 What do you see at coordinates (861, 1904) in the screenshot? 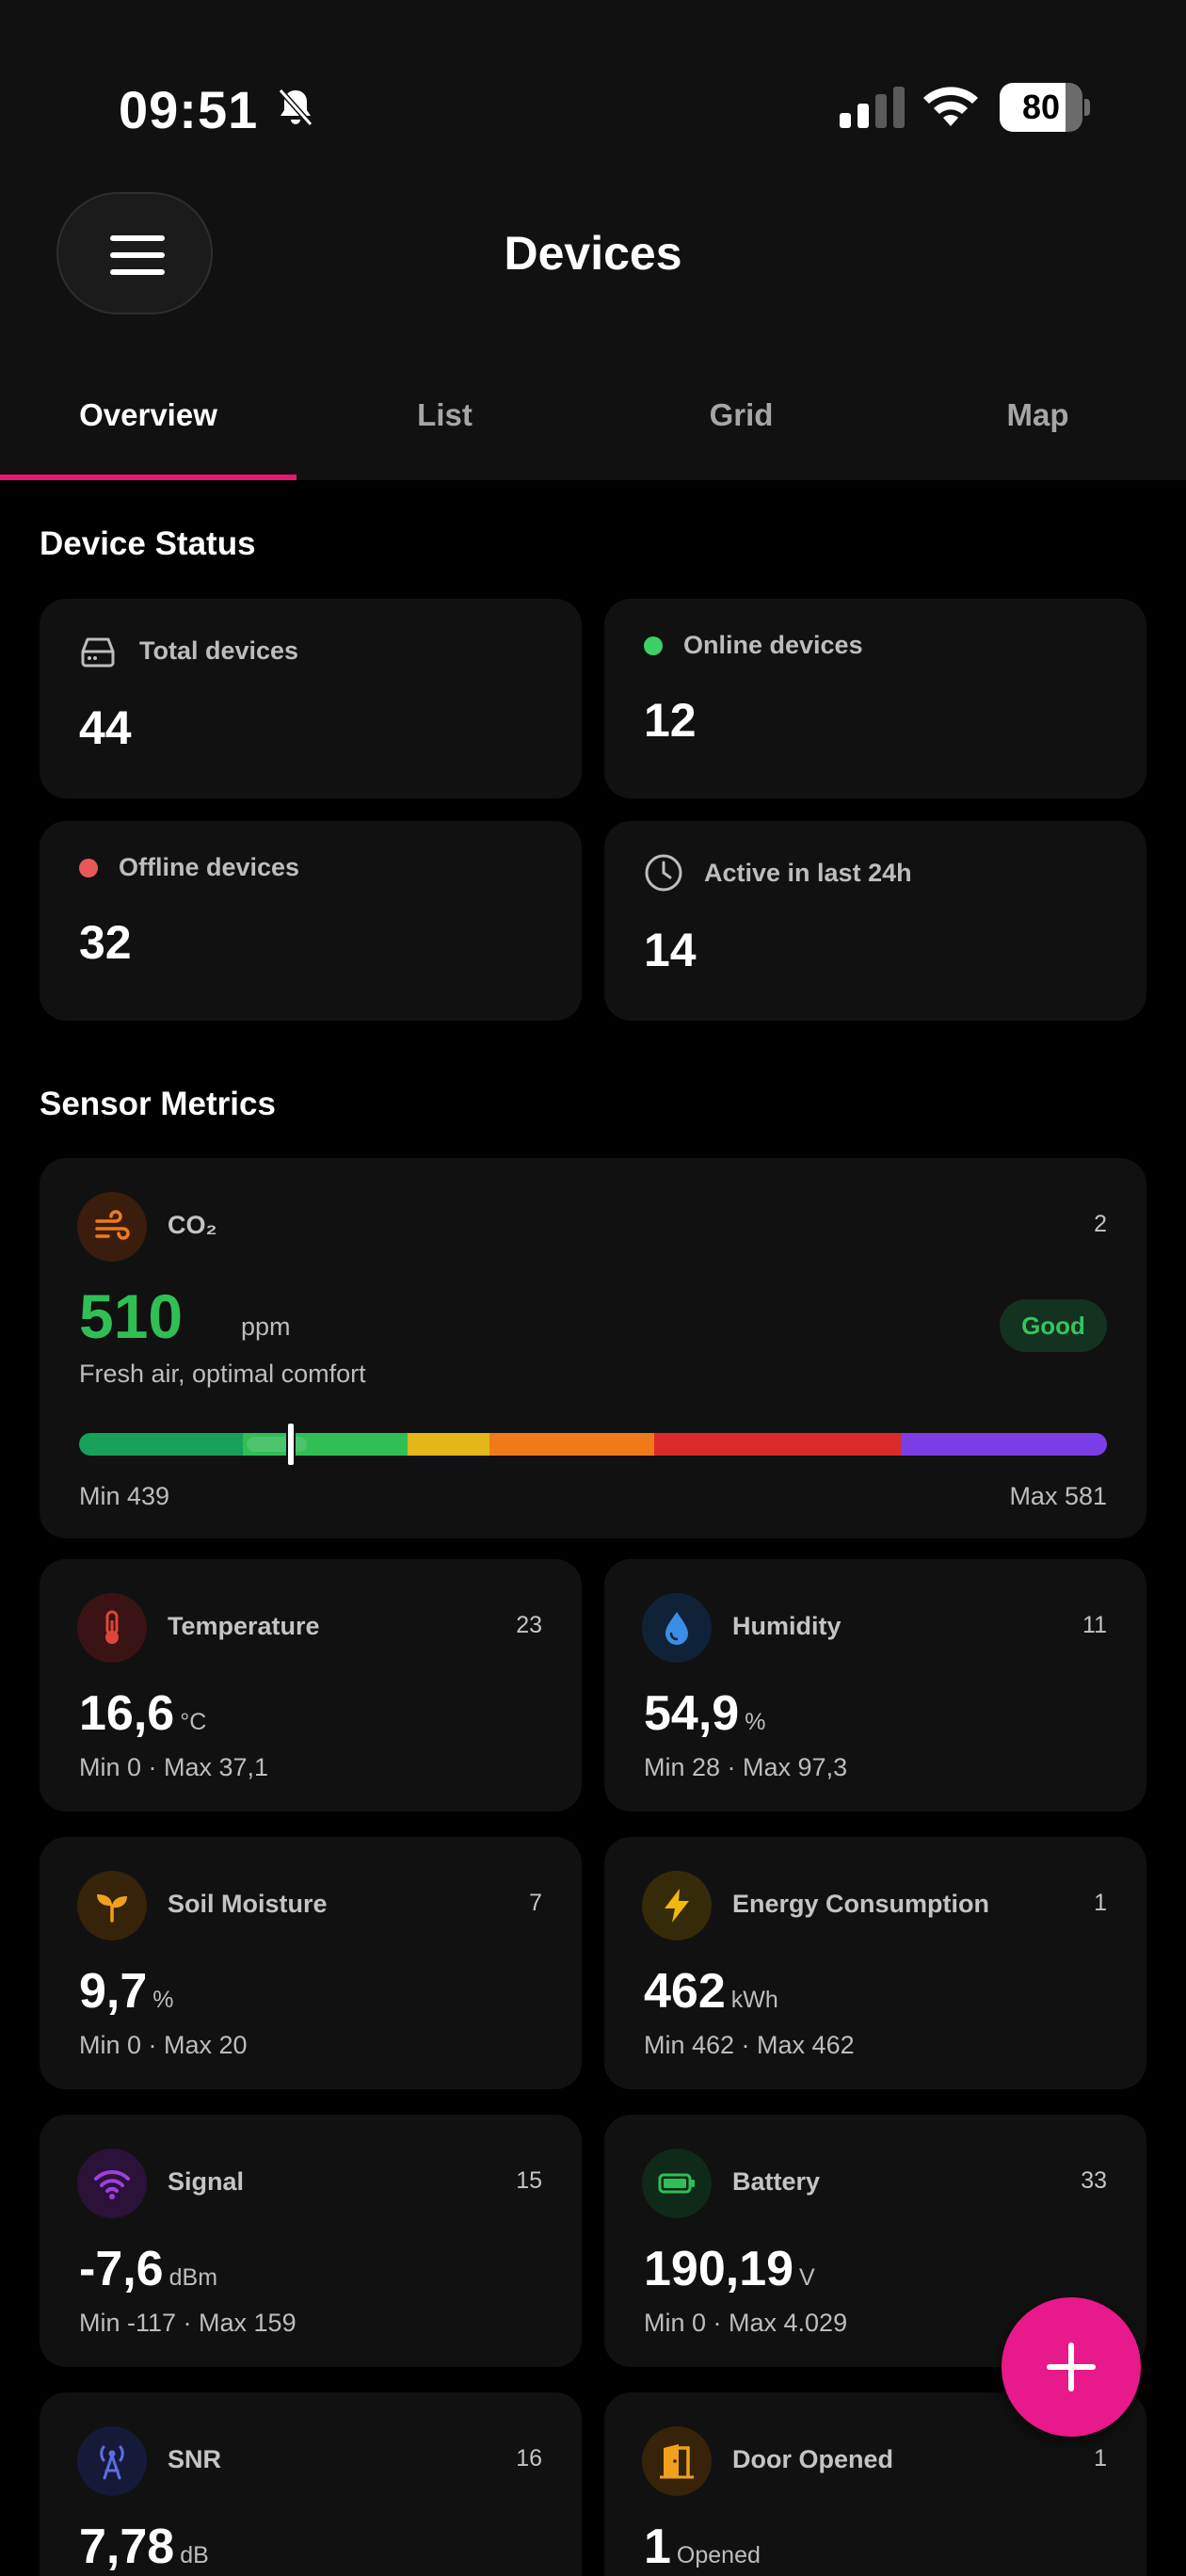
I see `metric-label: Energy Consumption` at bounding box center [861, 1904].